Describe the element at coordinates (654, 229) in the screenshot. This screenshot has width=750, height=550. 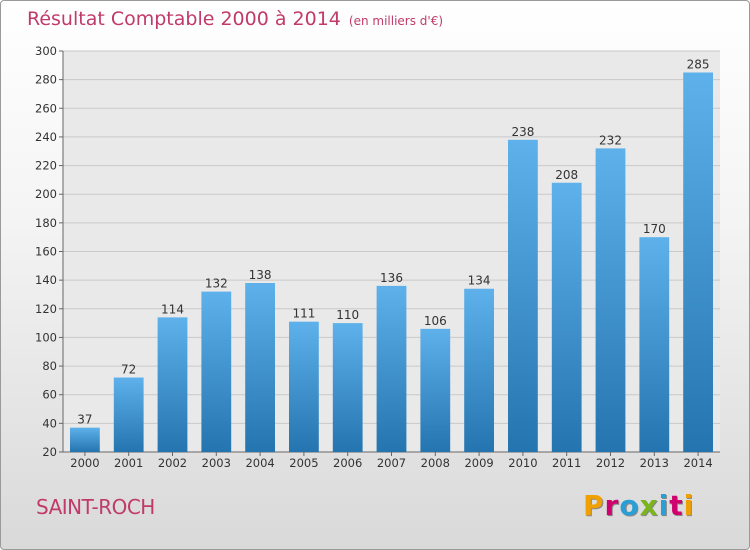
I see `data-label: 170` at that location.